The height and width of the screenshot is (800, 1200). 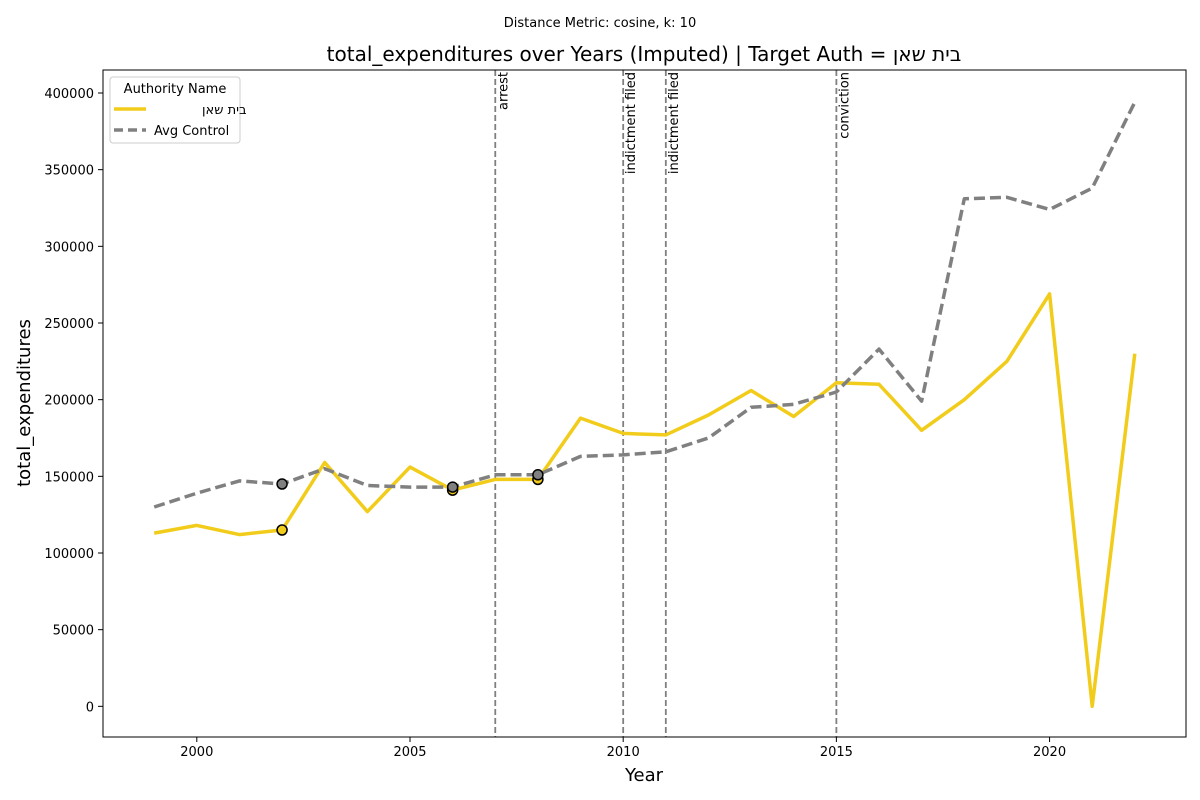 I want to click on event-label: conviction, so click(x=844, y=105).